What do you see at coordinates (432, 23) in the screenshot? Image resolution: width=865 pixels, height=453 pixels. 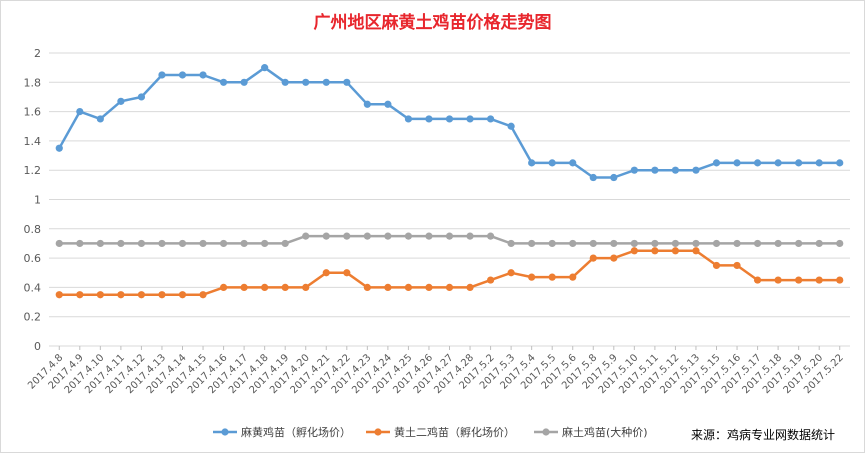 I see `chart-title: 广州地区麻黄土鸡苗价格走势图` at bounding box center [432, 23].